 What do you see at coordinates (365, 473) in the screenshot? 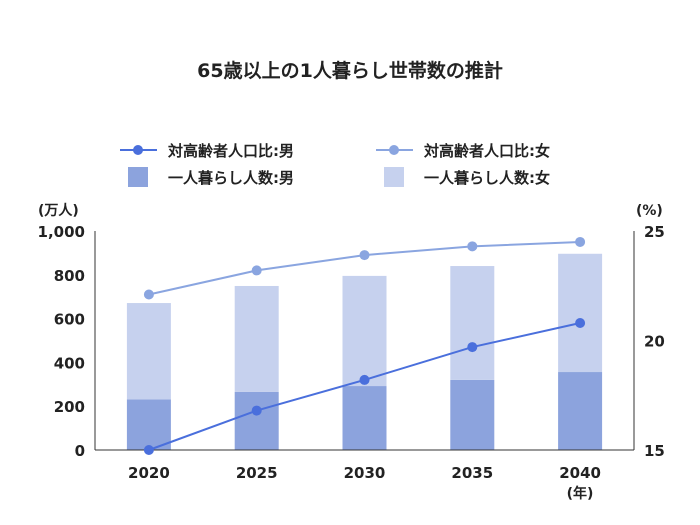
I see `x-tick-label: 2030` at bounding box center [365, 473].